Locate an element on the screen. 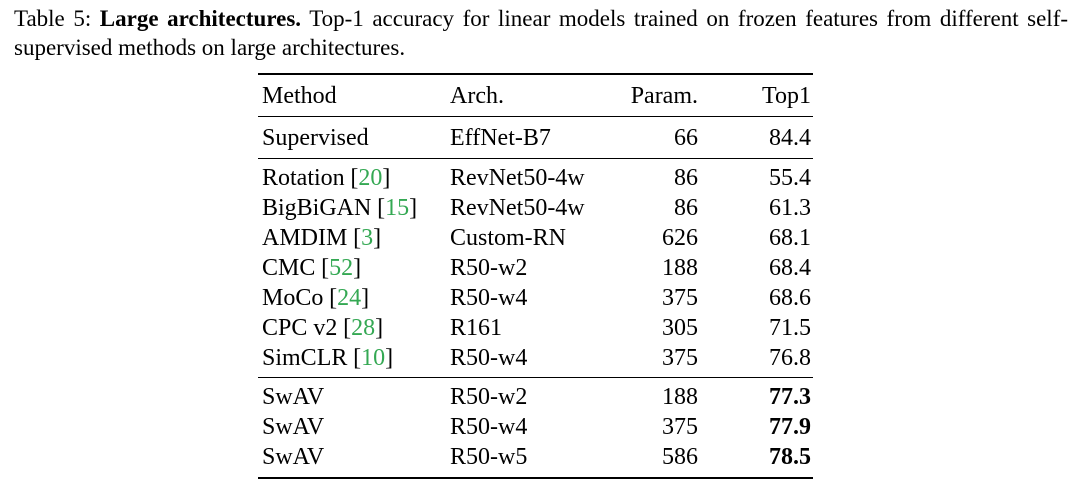 The height and width of the screenshot is (493, 1080). citation-number: 52 is located at coordinates (341, 268).